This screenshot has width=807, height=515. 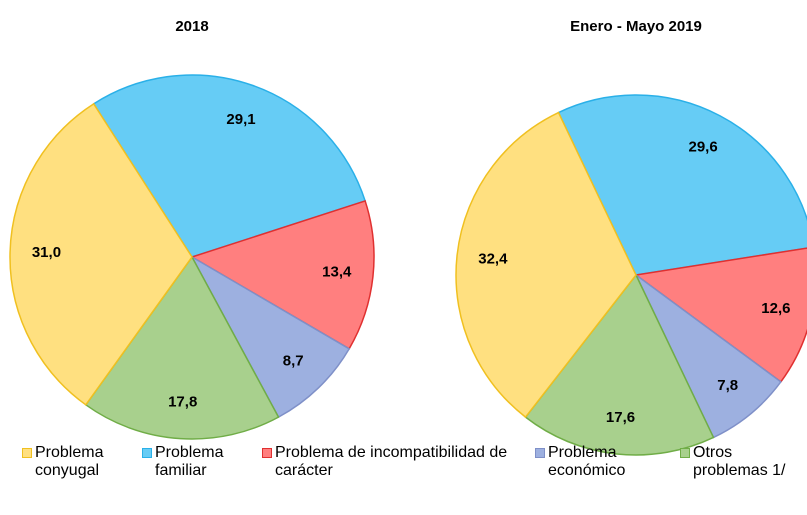 I want to click on legend-item: Otros problemas 1/, so click(x=735, y=462).